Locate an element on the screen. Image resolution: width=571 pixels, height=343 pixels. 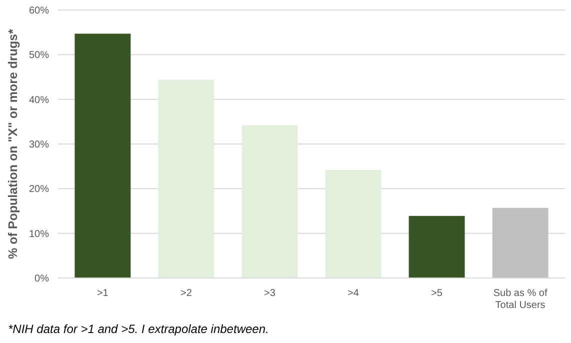
y-tick-label: 20% is located at coordinates (39, 190).